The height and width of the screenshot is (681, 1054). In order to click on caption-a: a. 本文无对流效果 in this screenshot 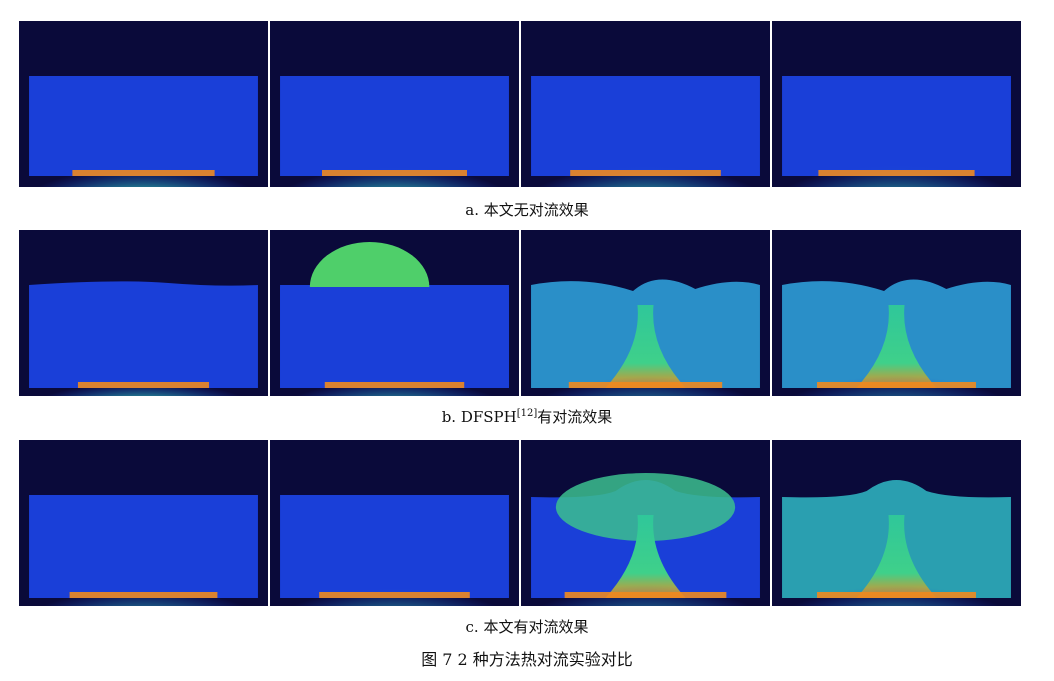, I will do `click(527, 210)`.